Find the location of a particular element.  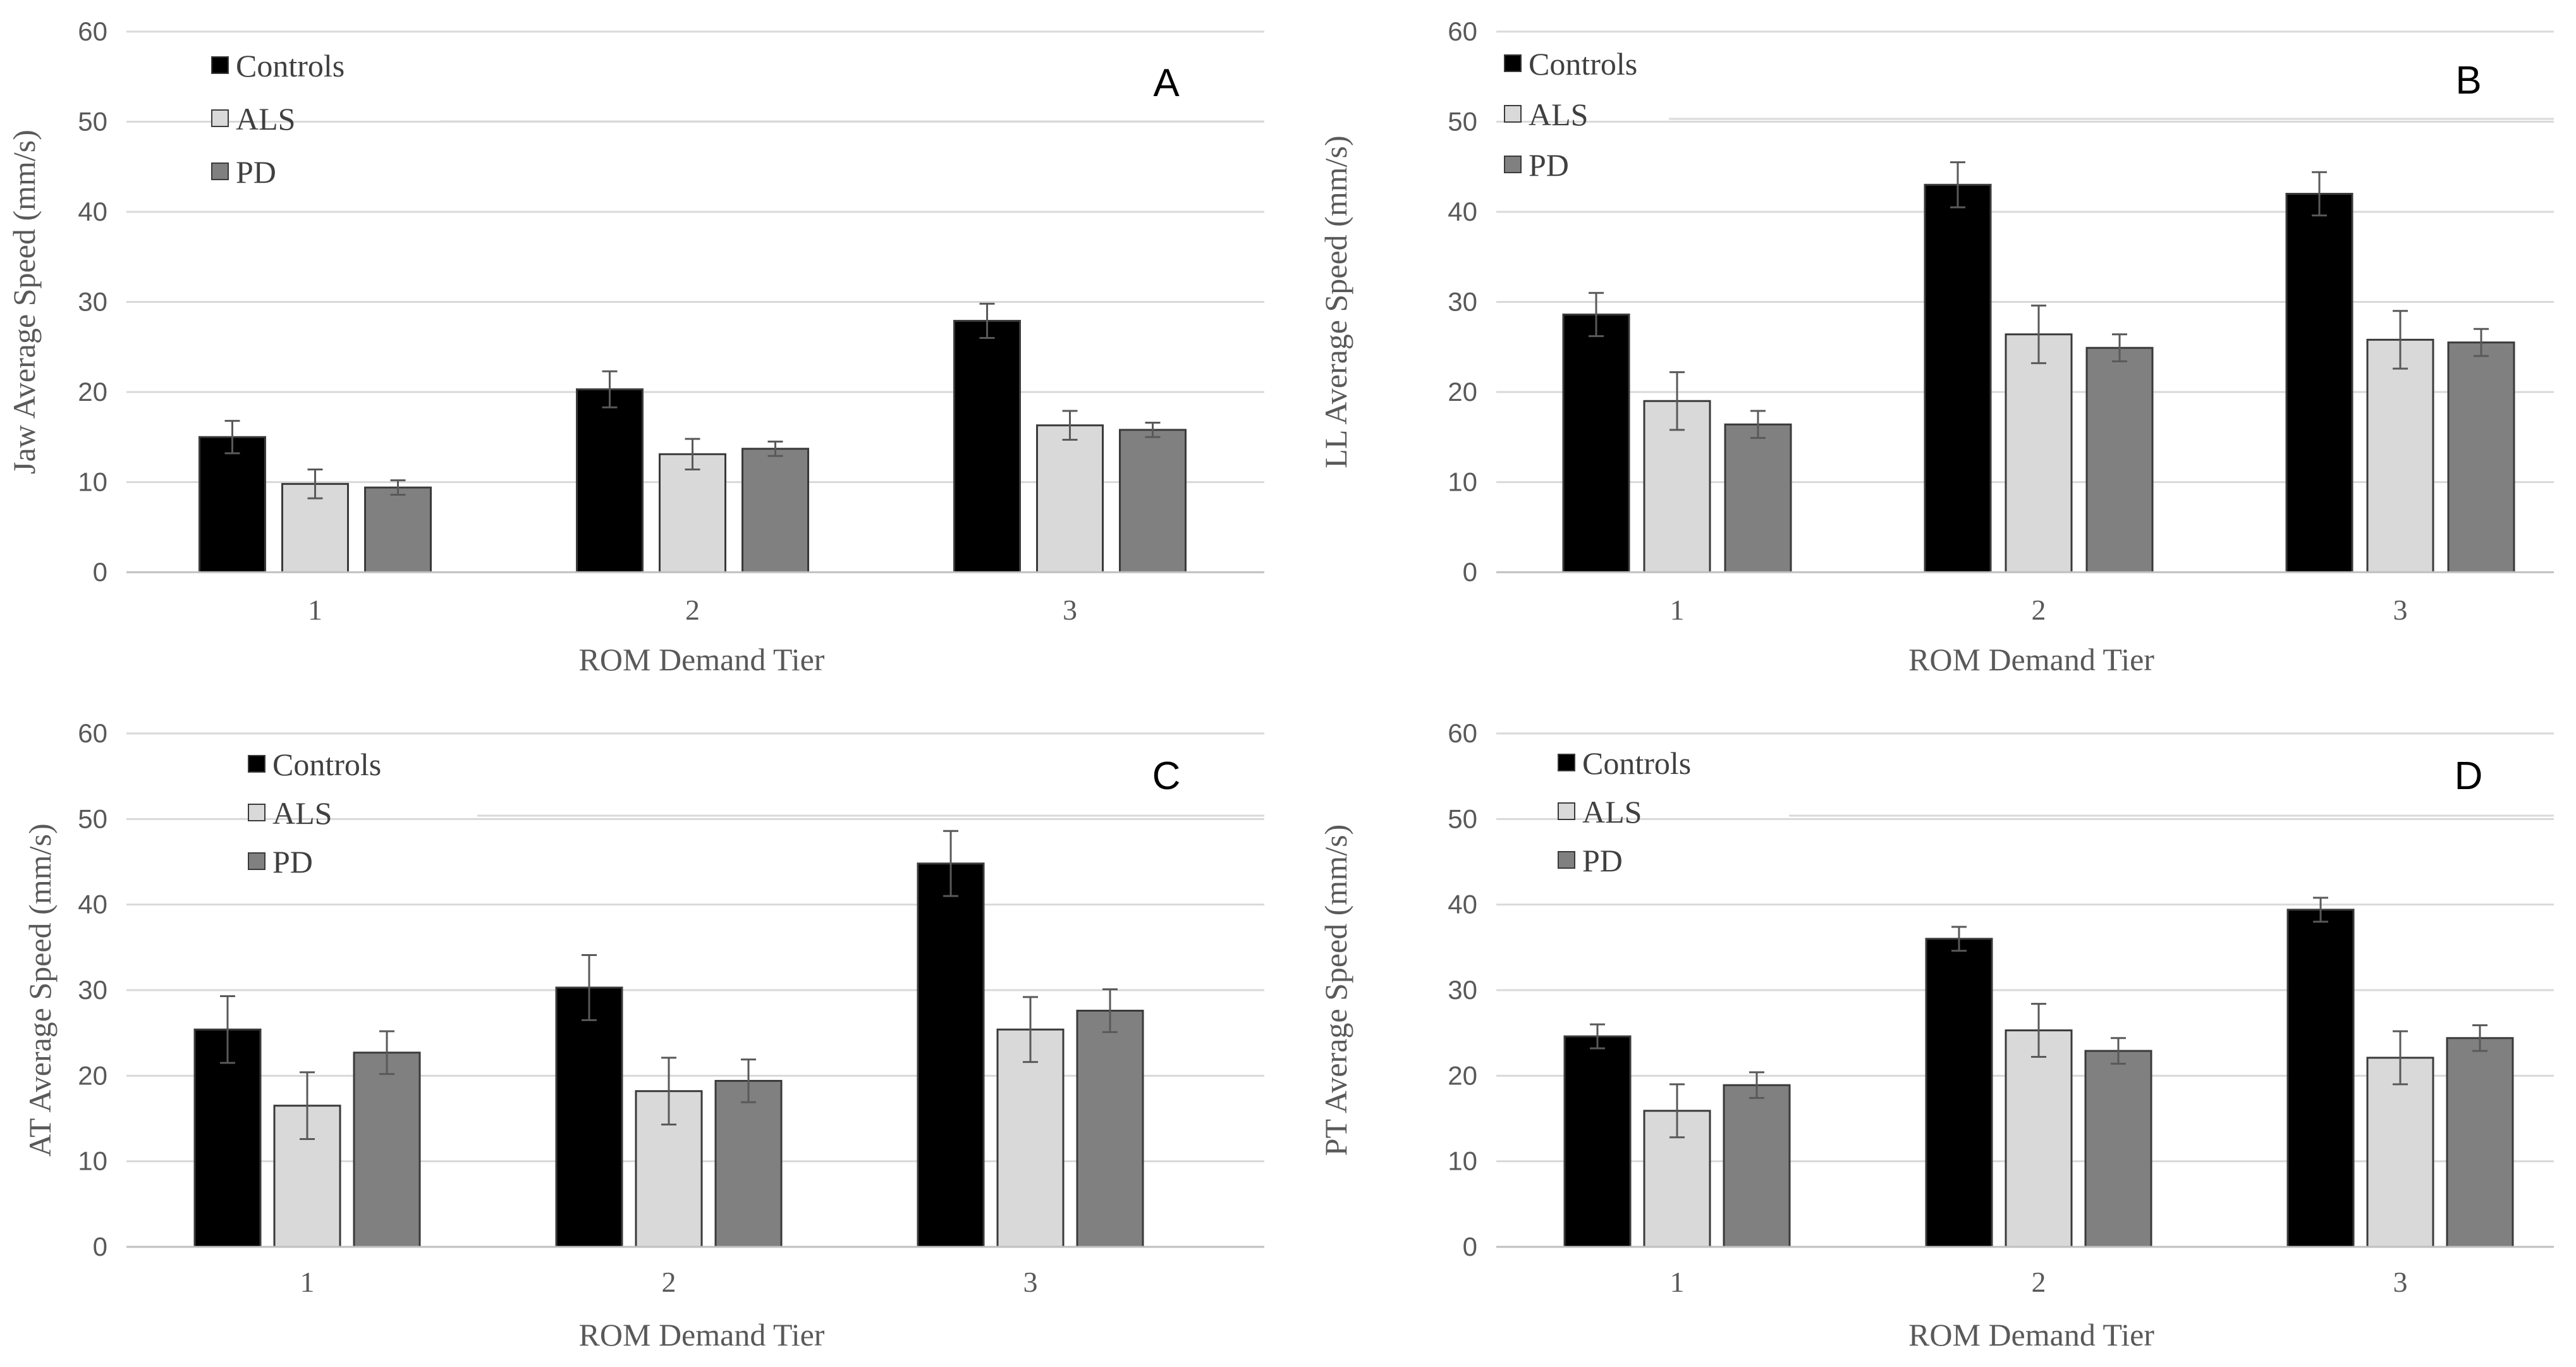

panel-b-y-axis-title: LL Average Speed (mm/s) is located at coordinates (1335, 301).